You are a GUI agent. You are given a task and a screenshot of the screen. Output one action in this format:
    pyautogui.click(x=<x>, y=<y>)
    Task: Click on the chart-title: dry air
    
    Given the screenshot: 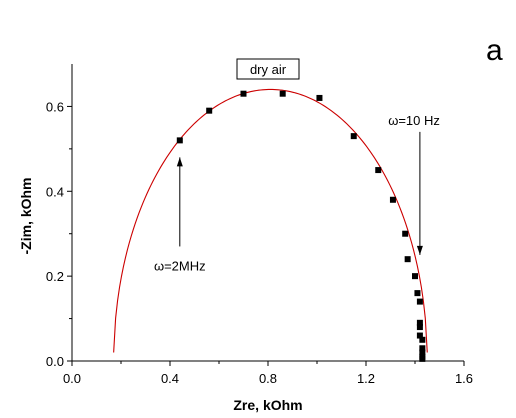 What is the action you would take?
    pyautogui.click(x=268, y=69)
    